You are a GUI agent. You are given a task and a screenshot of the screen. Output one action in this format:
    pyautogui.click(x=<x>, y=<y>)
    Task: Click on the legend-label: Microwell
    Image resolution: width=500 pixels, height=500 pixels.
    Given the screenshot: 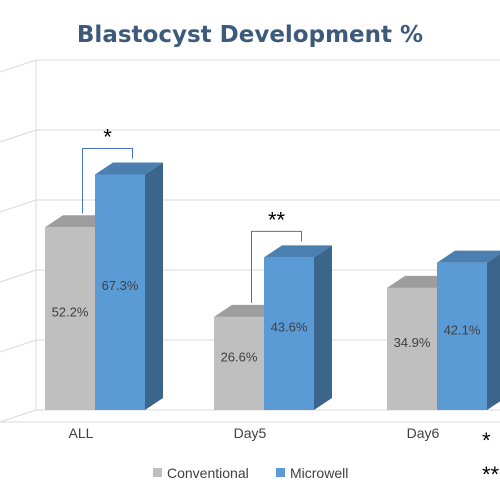 What is the action you would take?
    pyautogui.click(x=319, y=473)
    